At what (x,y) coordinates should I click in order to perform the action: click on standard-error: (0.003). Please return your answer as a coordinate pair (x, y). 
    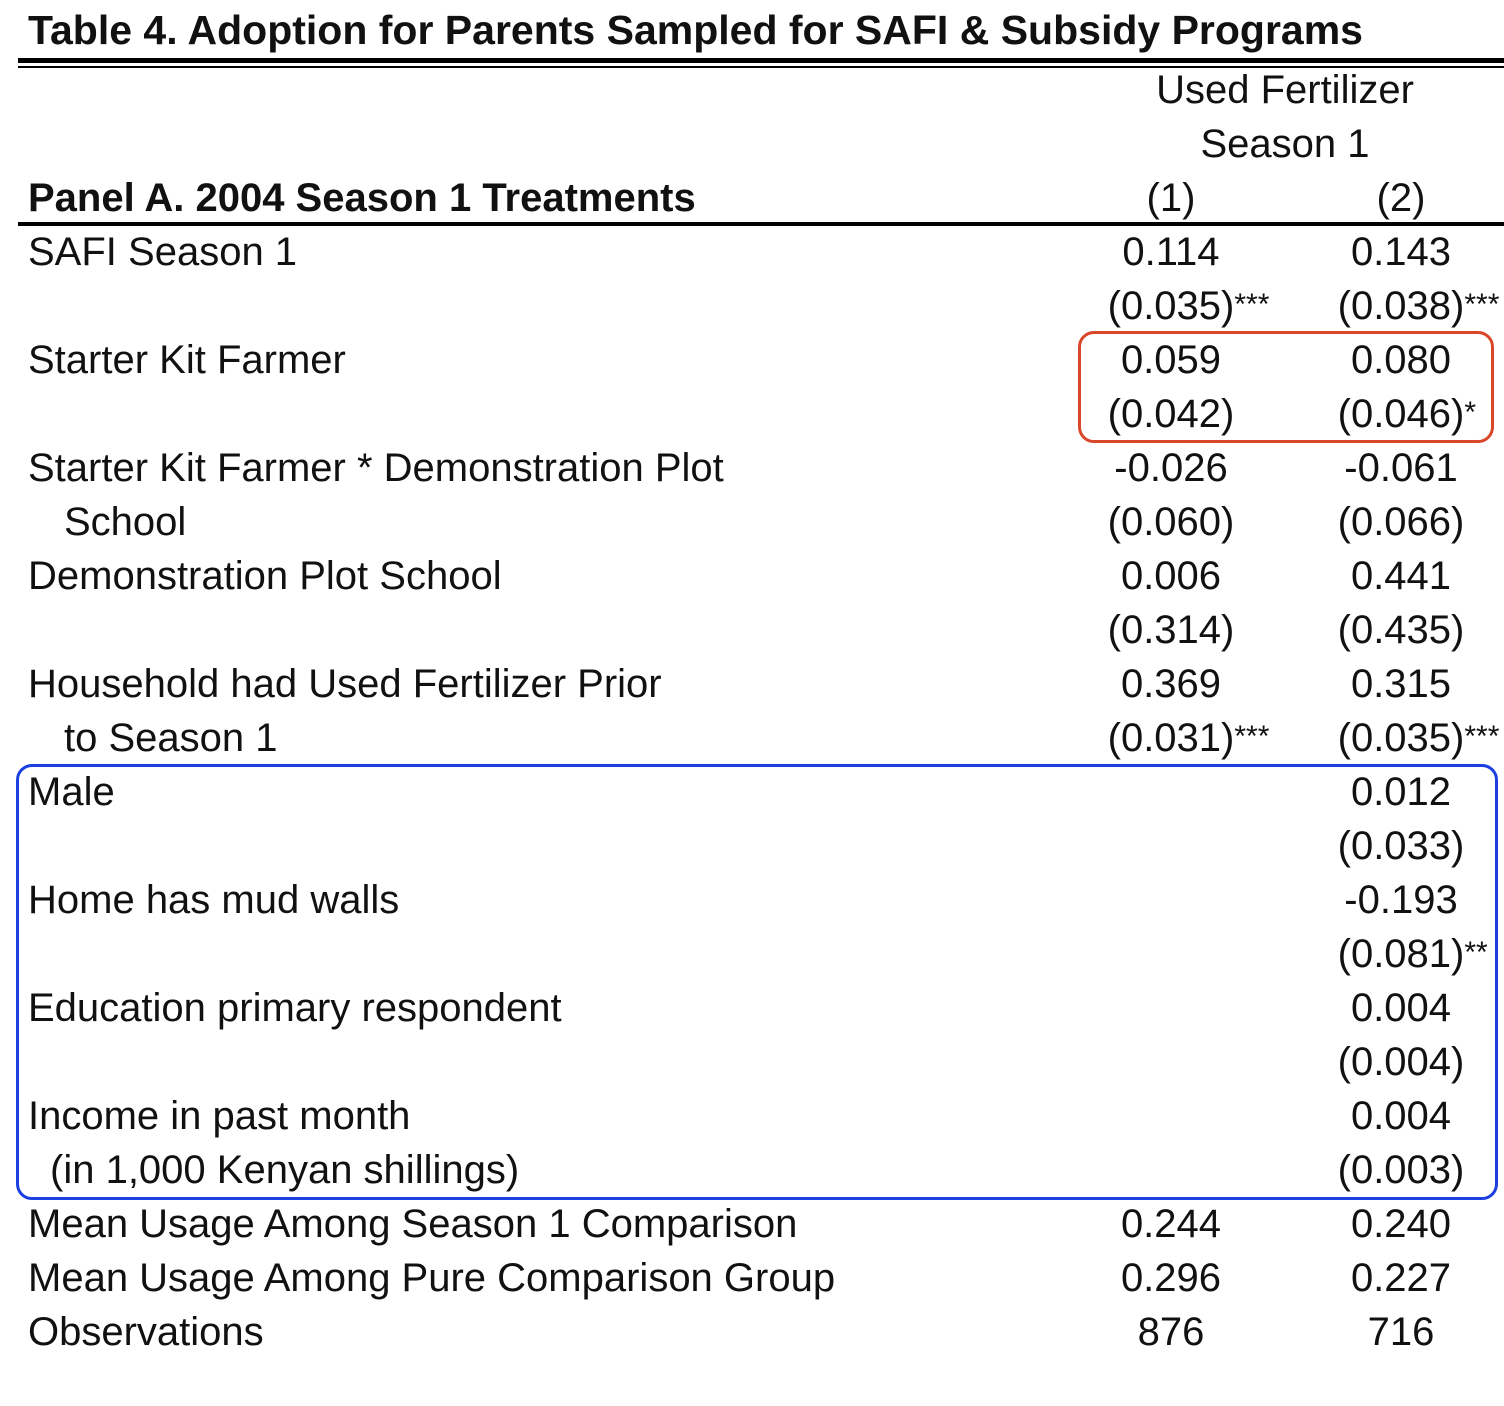
    Looking at the image, I should click on (1401, 1170).